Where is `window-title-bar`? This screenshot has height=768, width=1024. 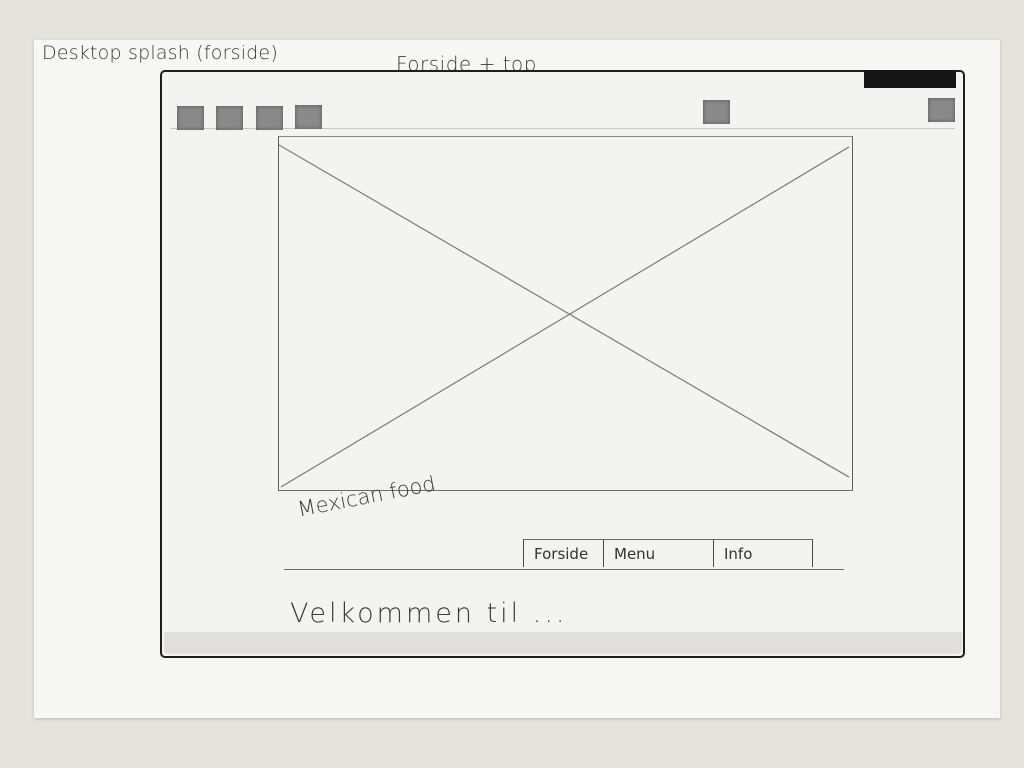 window-title-bar is located at coordinates (910, 79).